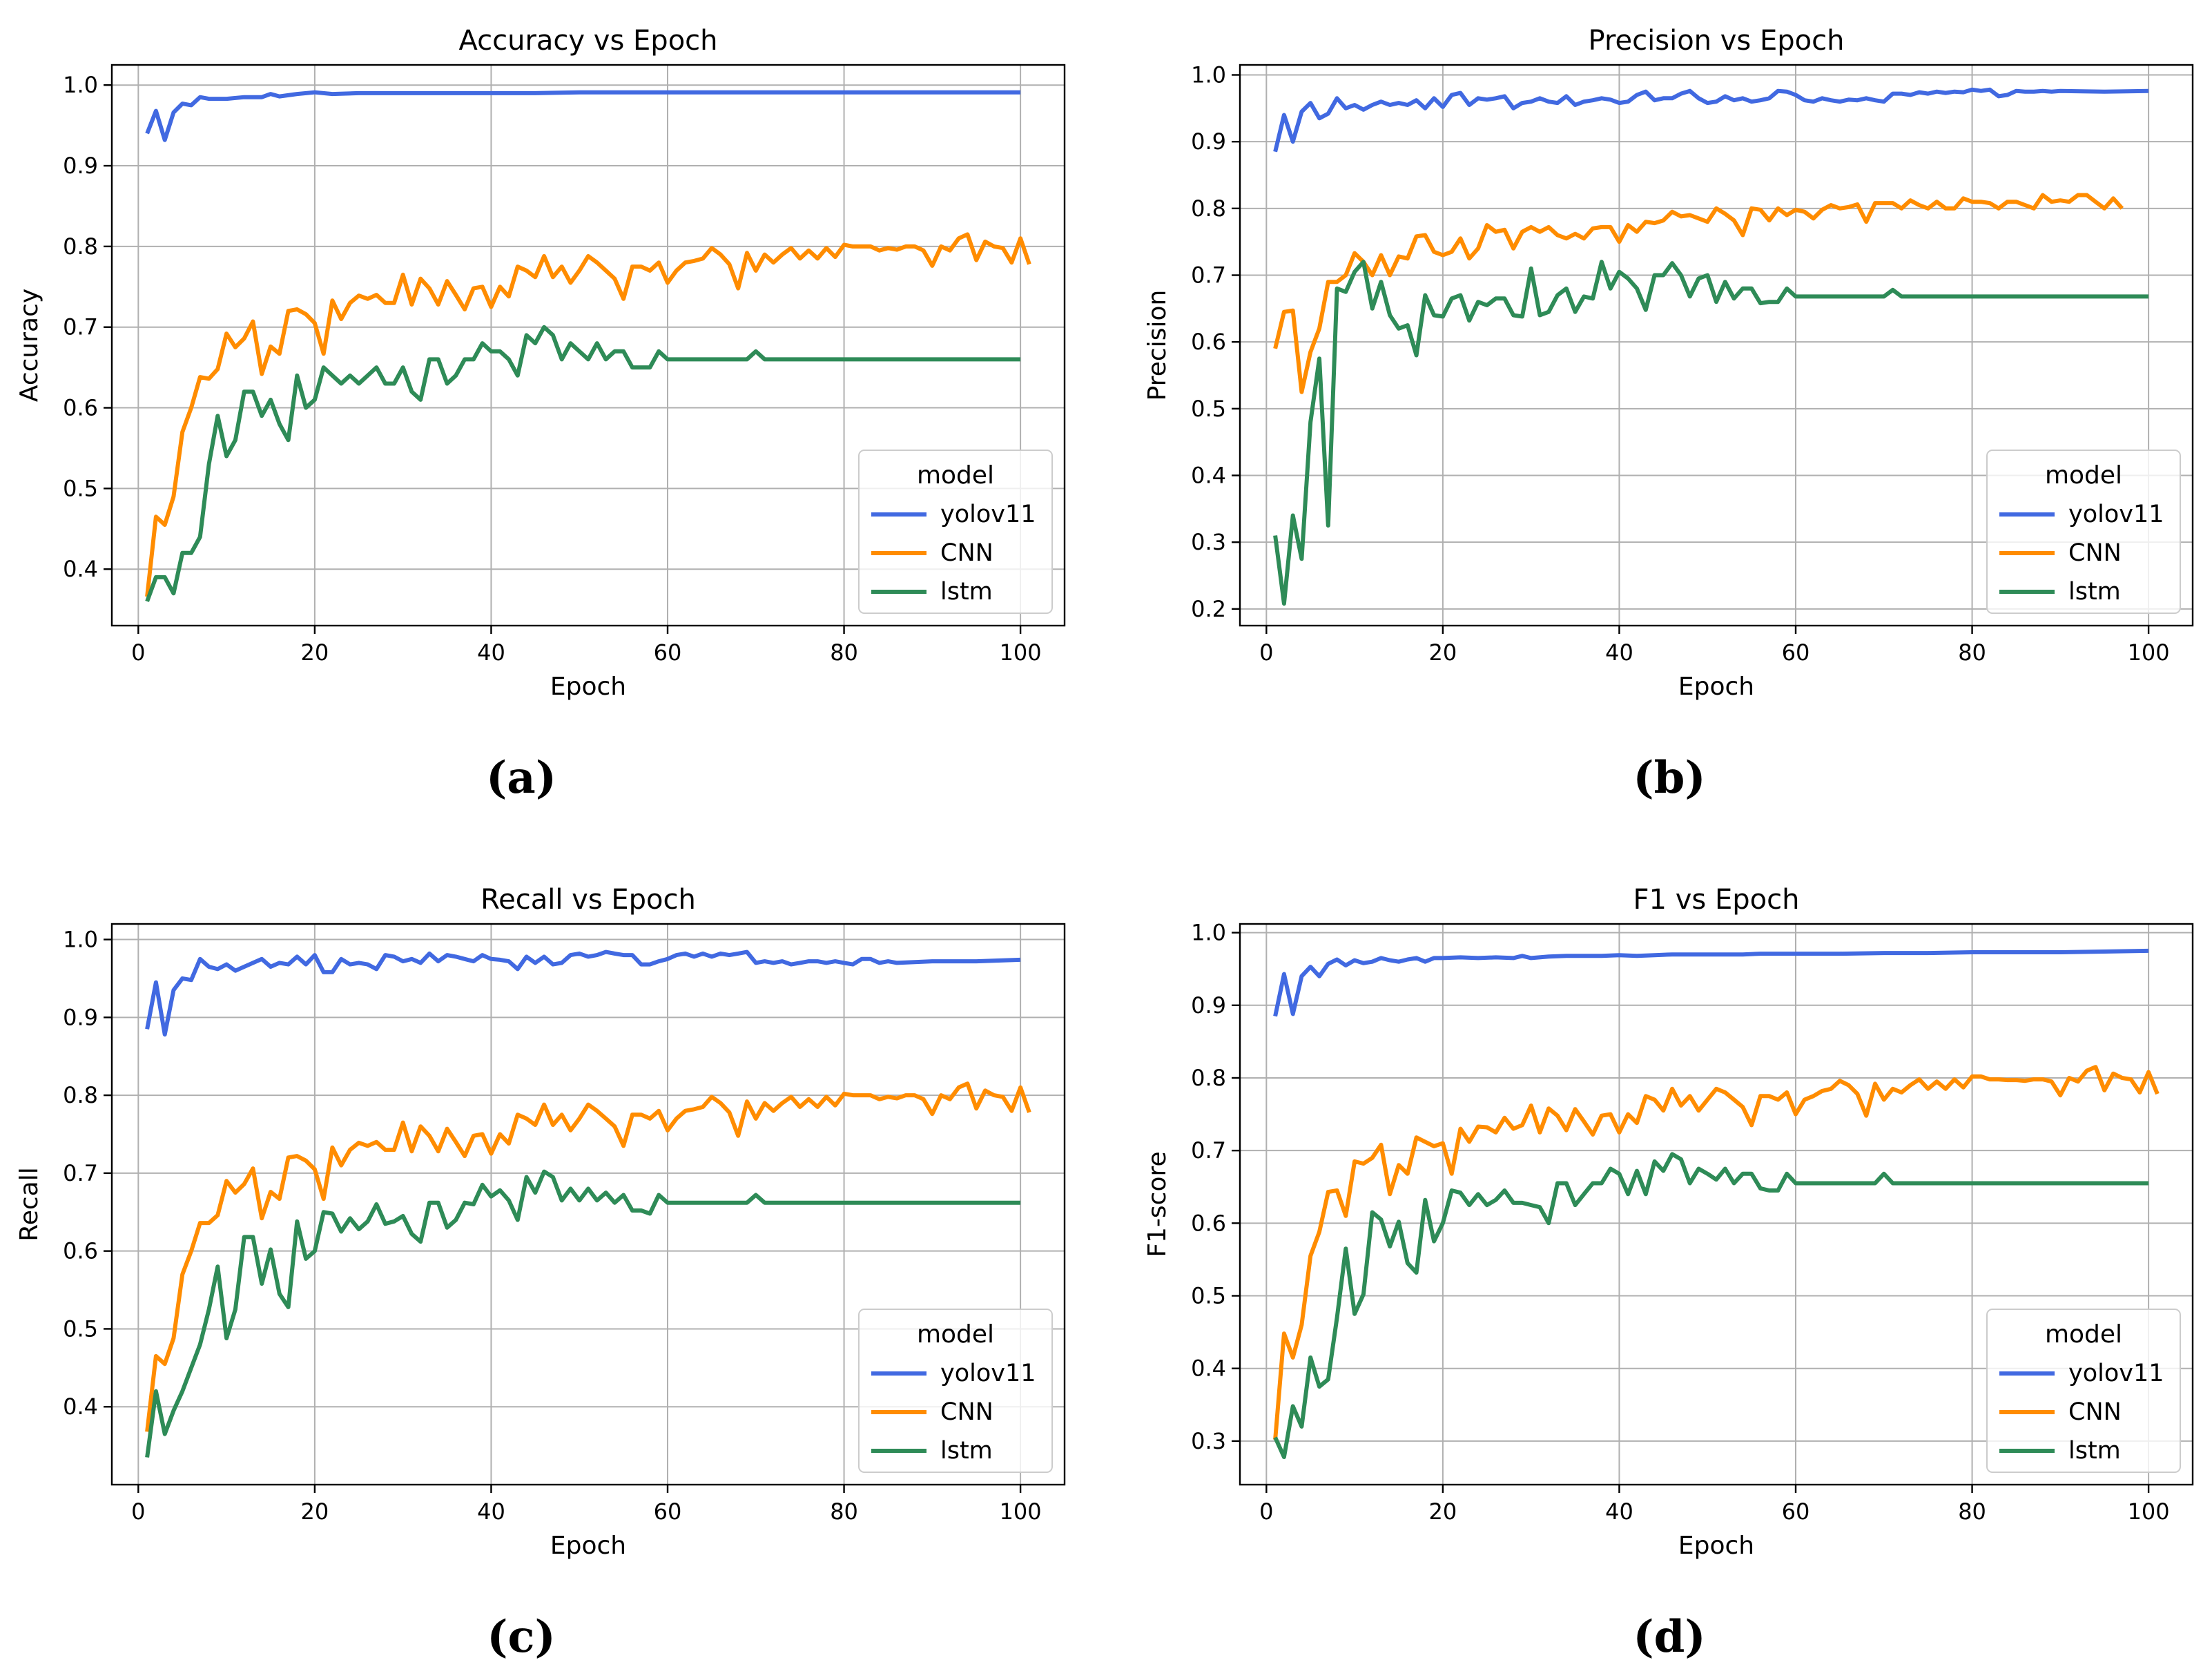 The height and width of the screenshot is (1678, 2212). I want to click on y-axis-label: Precision, so click(1157, 345).